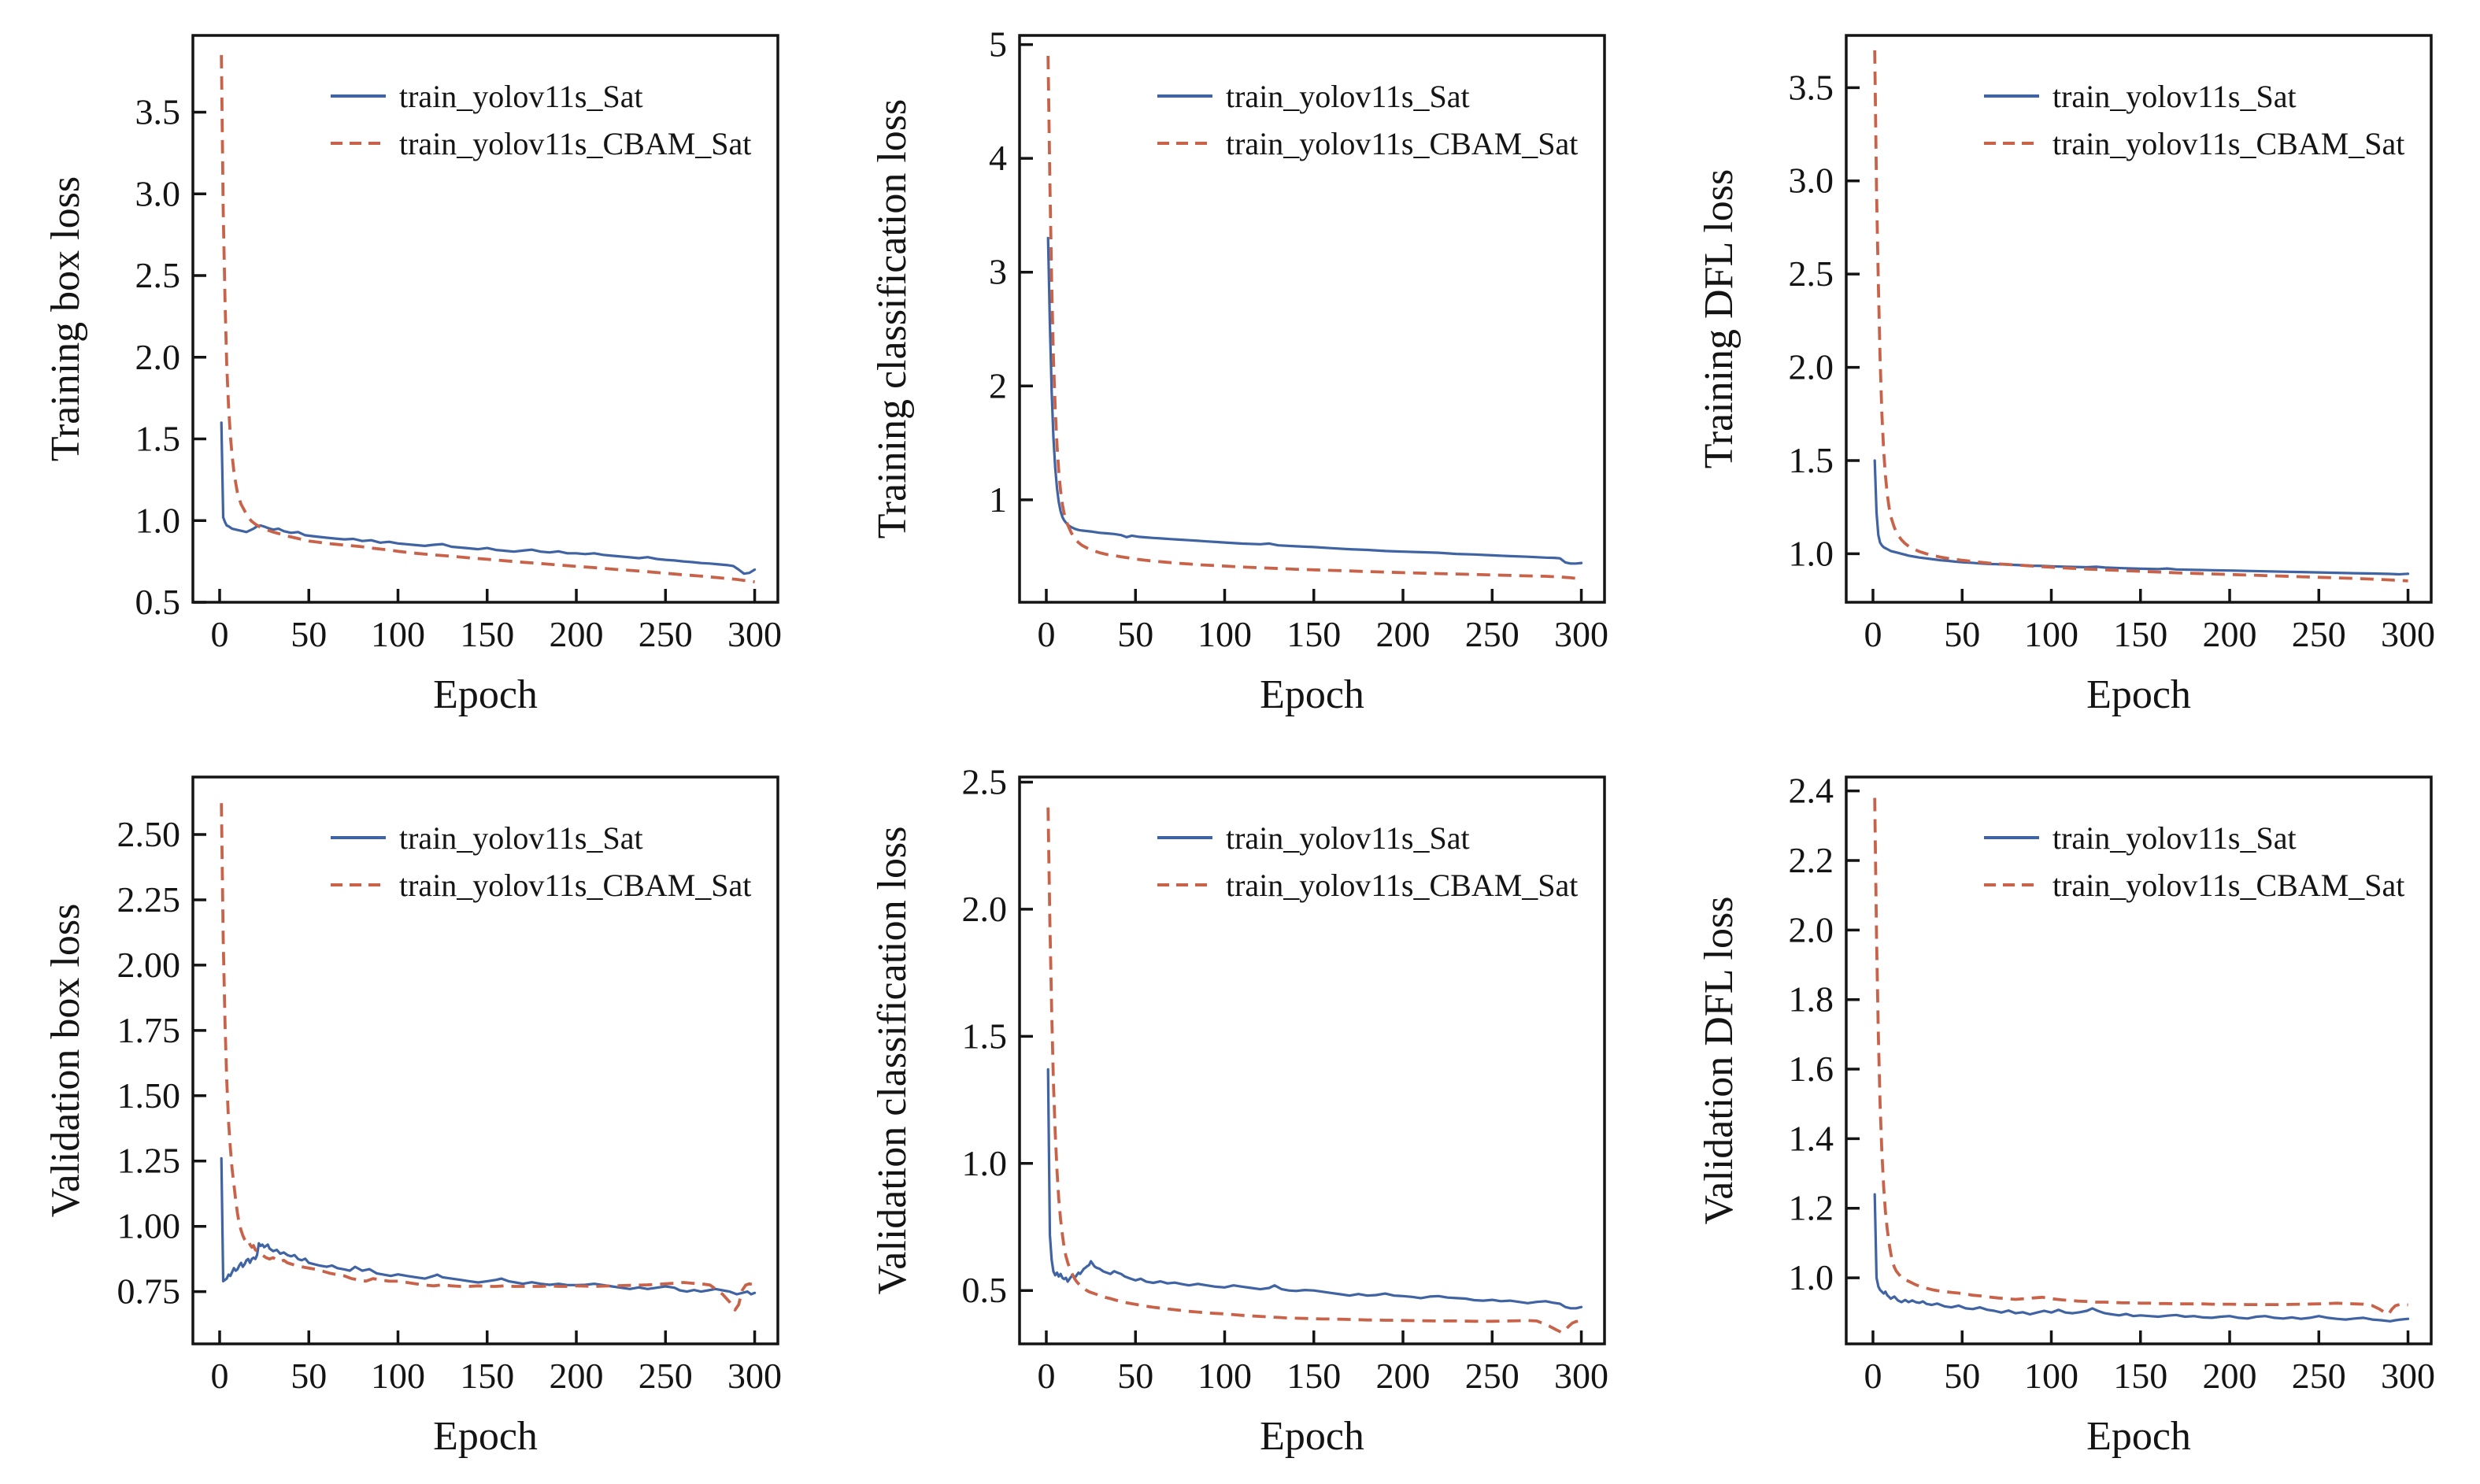  Describe the element at coordinates (1812, 87) in the screenshot. I see `y-tick-label: 3.5` at that location.